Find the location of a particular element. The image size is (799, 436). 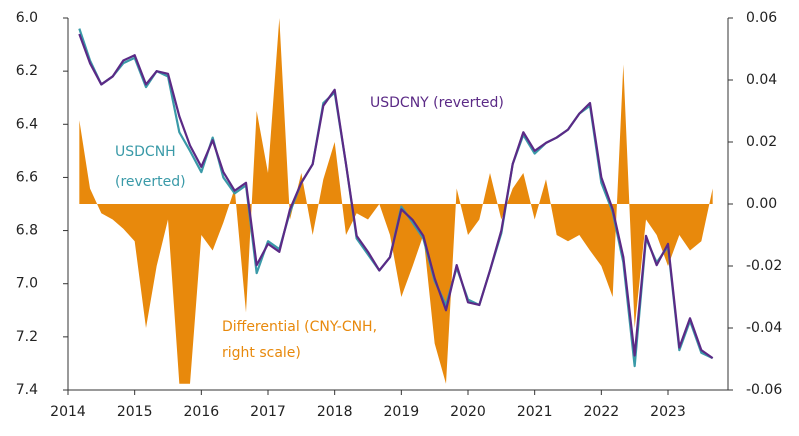

y2-tick-label: 0.00 is located at coordinates (761, 204).